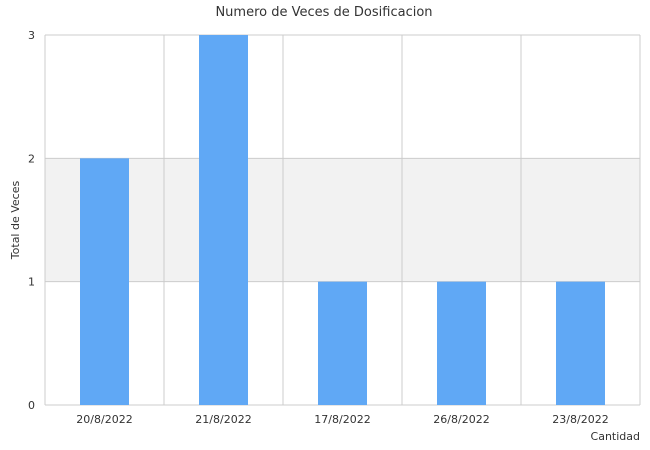 Image resolution: width=650 pixels, height=450 pixels. Describe the element at coordinates (31, 282) in the screenshot. I see `y-tick-label: 1` at that location.